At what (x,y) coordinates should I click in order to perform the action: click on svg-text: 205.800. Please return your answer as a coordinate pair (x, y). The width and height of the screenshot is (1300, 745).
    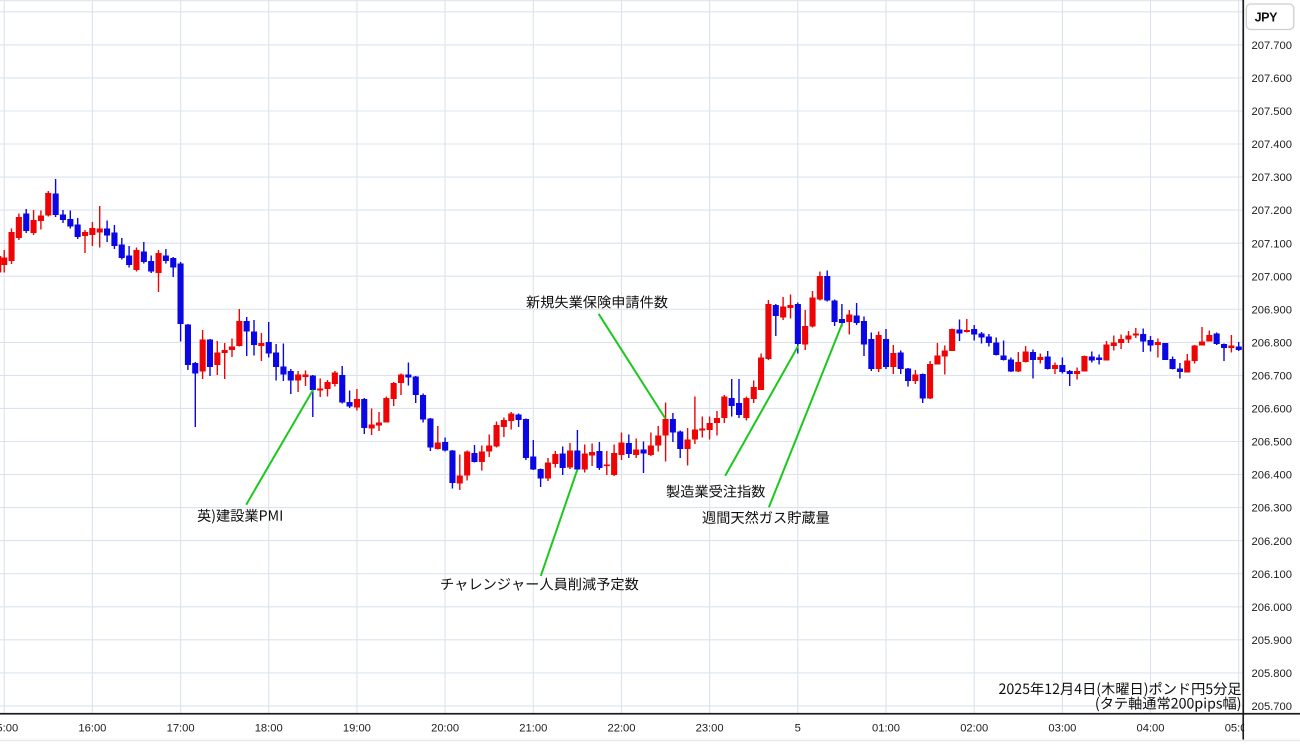
    Looking at the image, I should click on (1272, 674).